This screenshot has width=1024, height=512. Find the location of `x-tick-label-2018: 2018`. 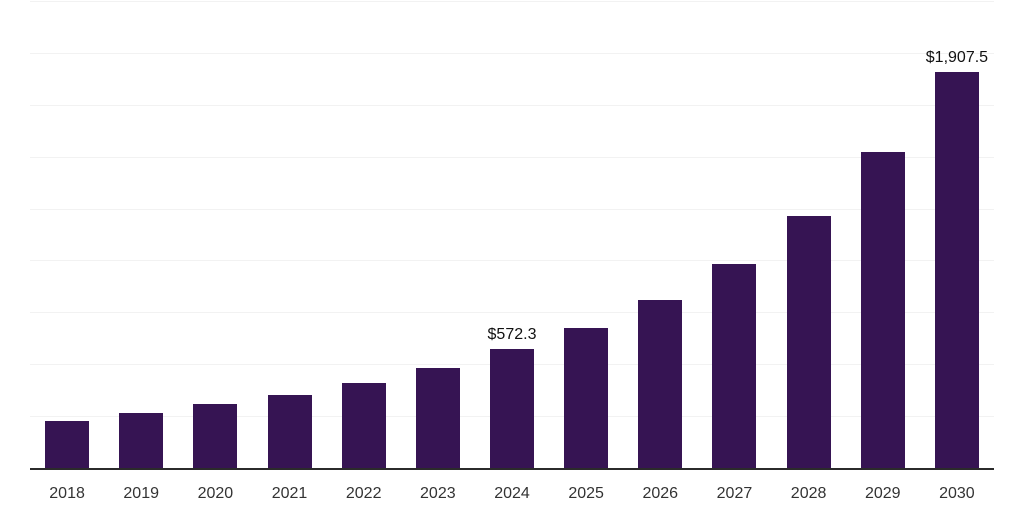

x-tick-label-2018: 2018 is located at coordinates (67, 493).